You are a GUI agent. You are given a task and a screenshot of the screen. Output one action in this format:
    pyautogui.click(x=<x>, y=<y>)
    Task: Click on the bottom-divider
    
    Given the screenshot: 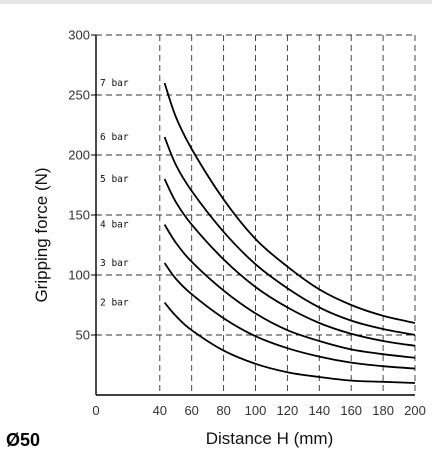 What is the action you would take?
    pyautogui.click(x=216, y=456)
    